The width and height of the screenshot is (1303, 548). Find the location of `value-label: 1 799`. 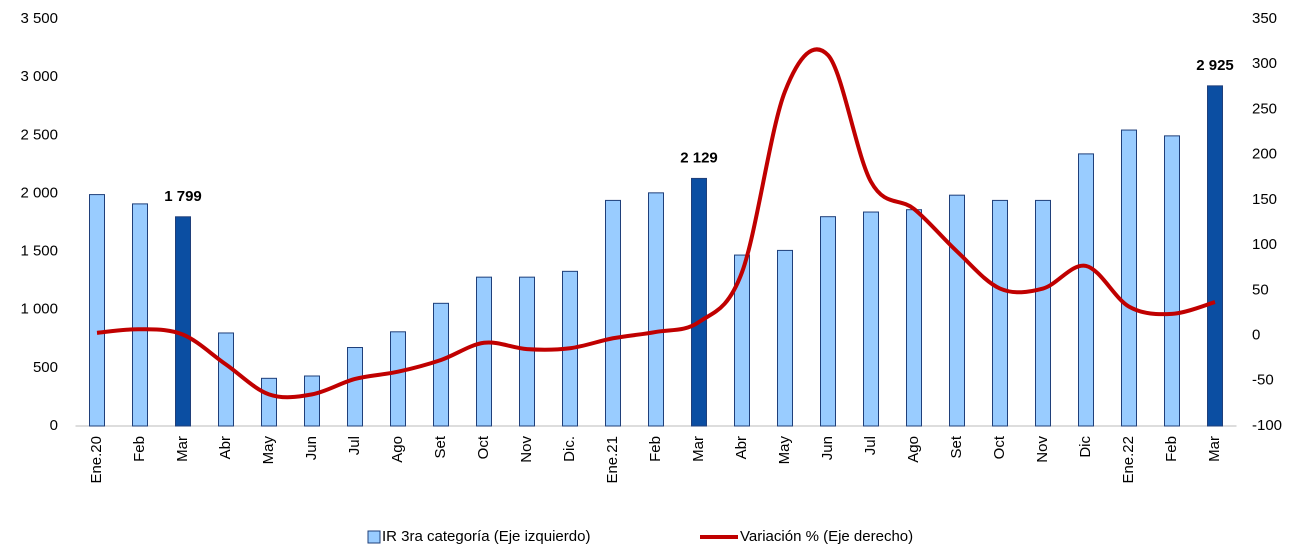

value-label: 1 799 is located at coordinates (183, 196).